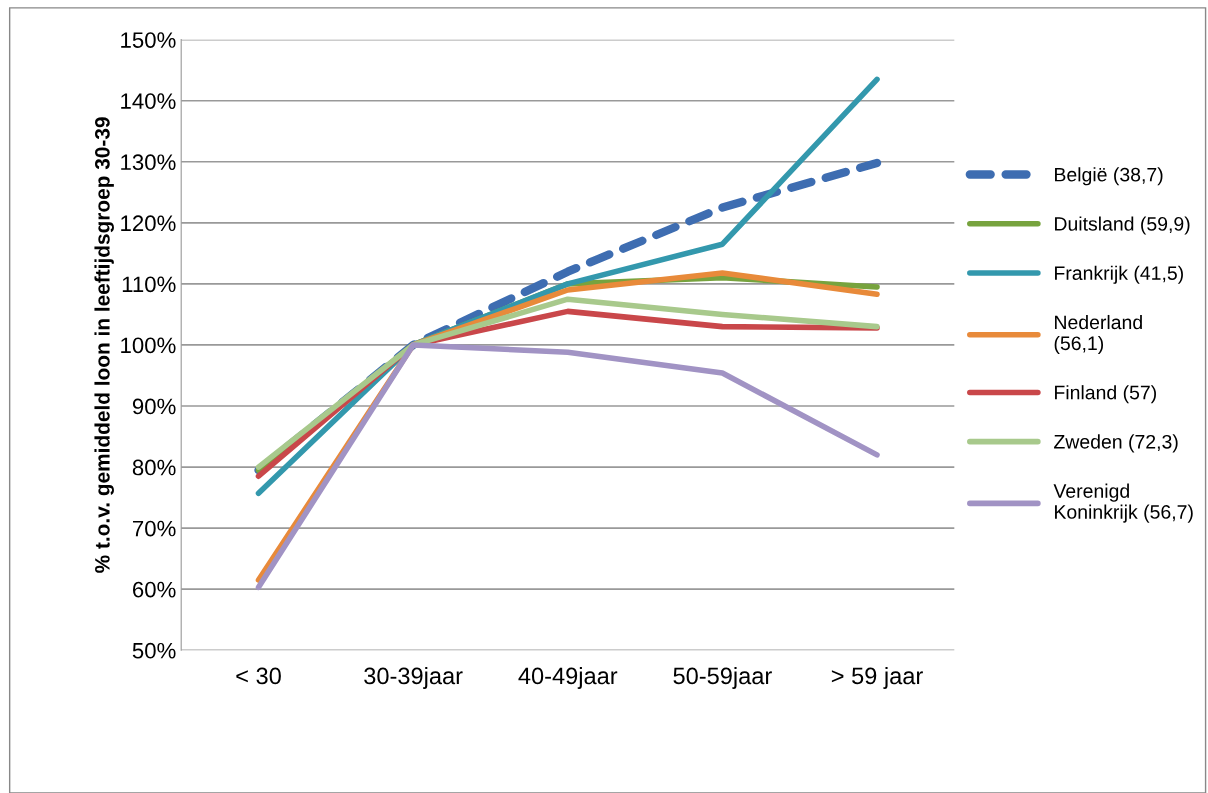  I want to click on x-tick-label: 50-59jaar, so click(722, 677).